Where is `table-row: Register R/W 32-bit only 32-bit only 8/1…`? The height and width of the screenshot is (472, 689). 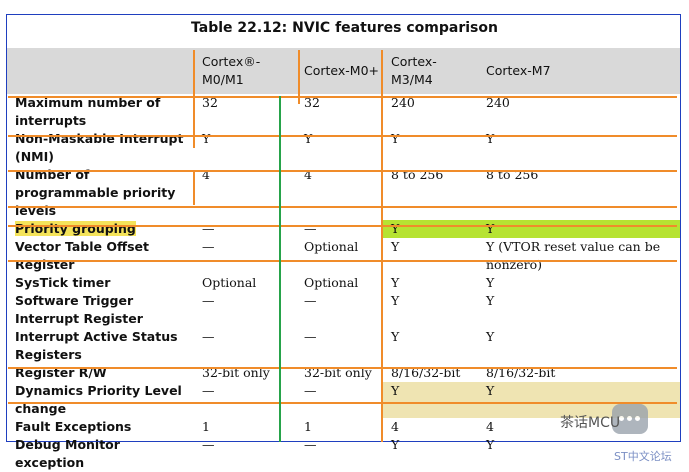
table-row: Register R/W 32-bit only 32-bit only 8/1… is located at coordinates (343, 373).